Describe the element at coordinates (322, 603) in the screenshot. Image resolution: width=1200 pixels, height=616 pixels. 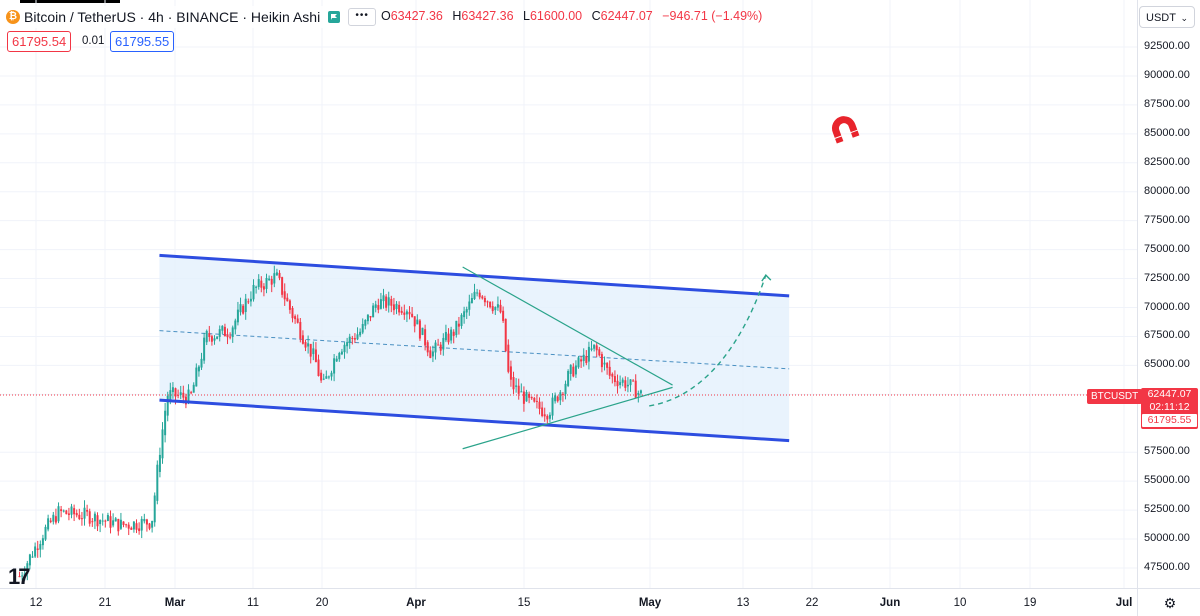
I see `time-tick-label: 20` at that location.